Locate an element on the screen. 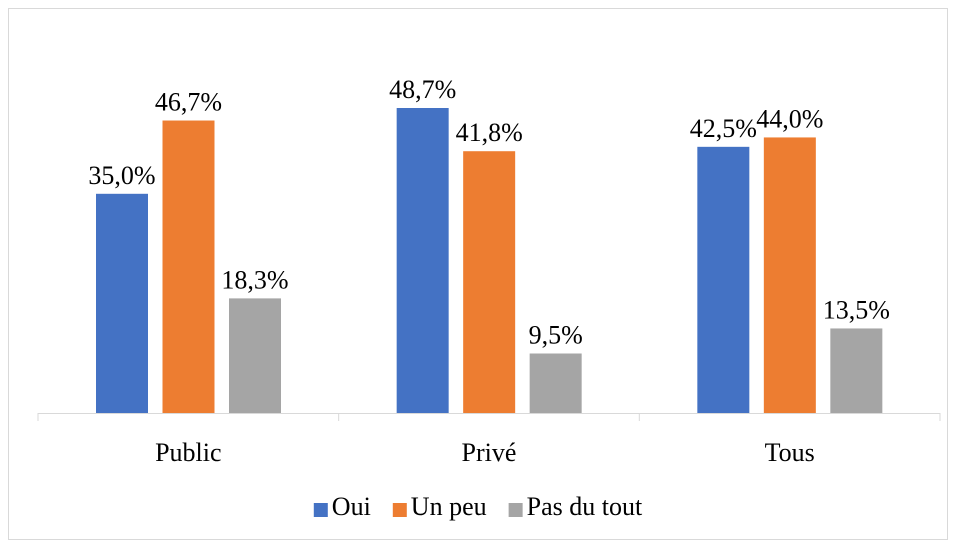 This screenshot has width=956, height=549. legend-label: Oui is located at coordinates (351, 506).